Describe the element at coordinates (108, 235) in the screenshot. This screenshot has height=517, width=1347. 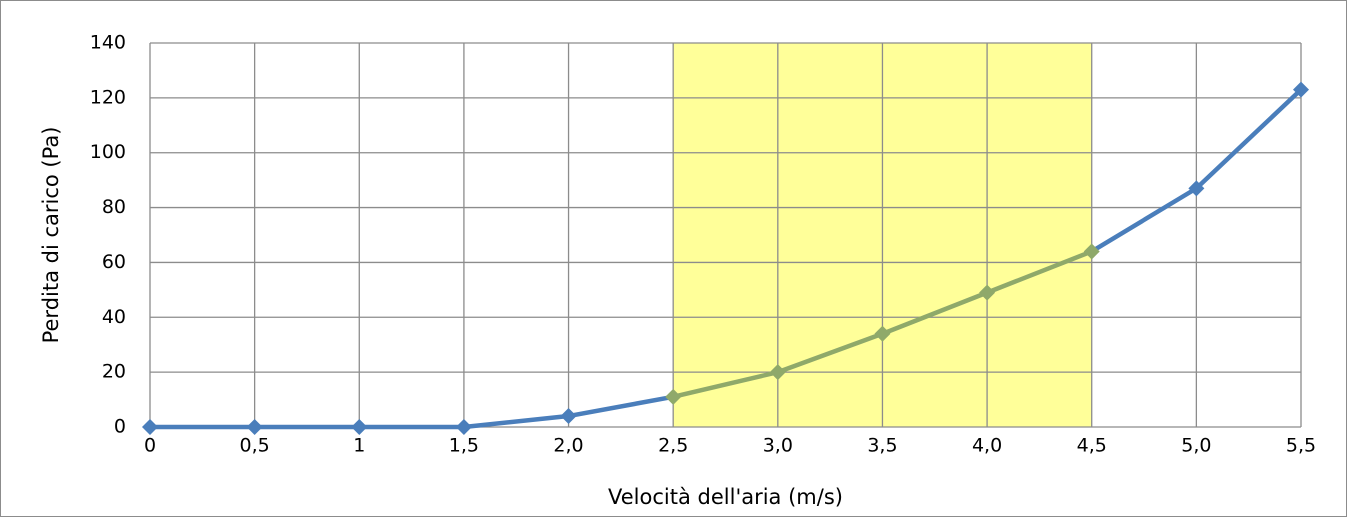
I see `y-tick-labels: 0 20 40 60 80 100 120 140` at that location.